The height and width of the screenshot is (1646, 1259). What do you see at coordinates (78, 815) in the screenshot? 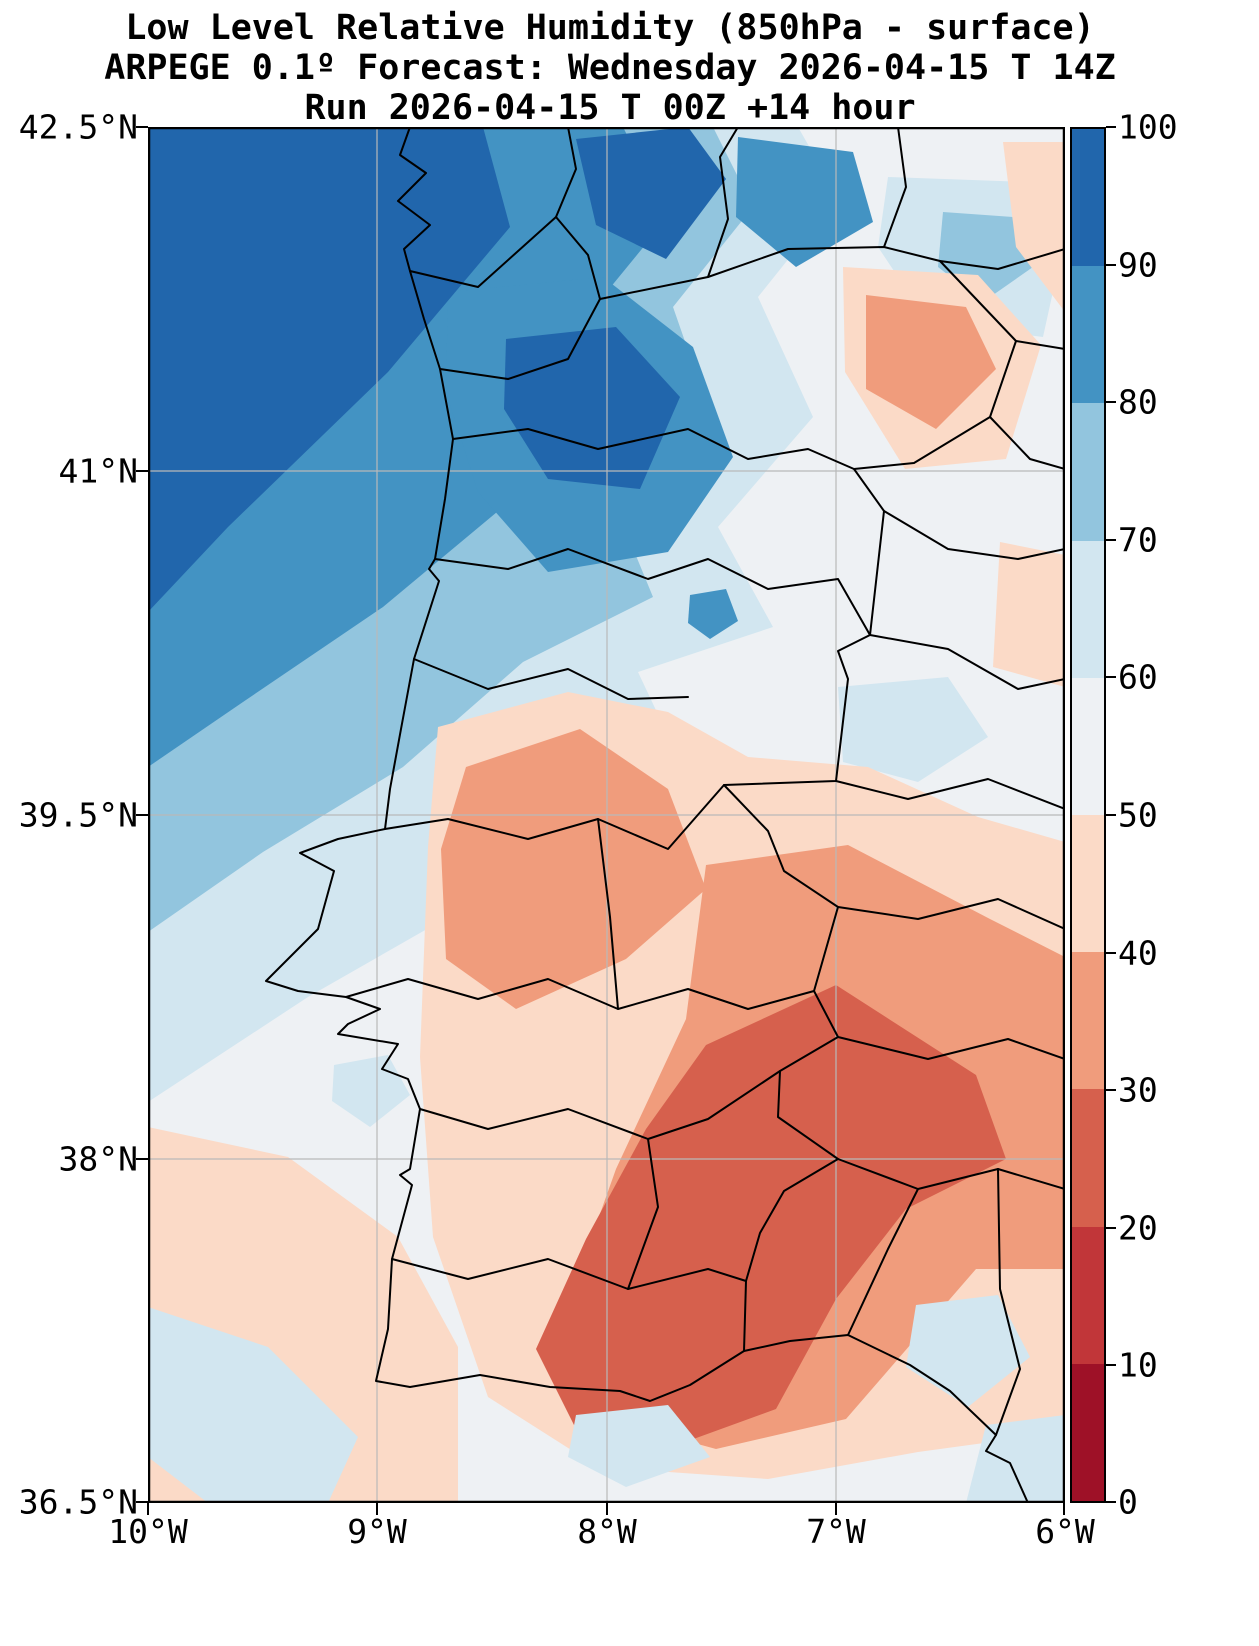
I see `lat-tick-label: 39.5°N` at bounding box center [78, 815].